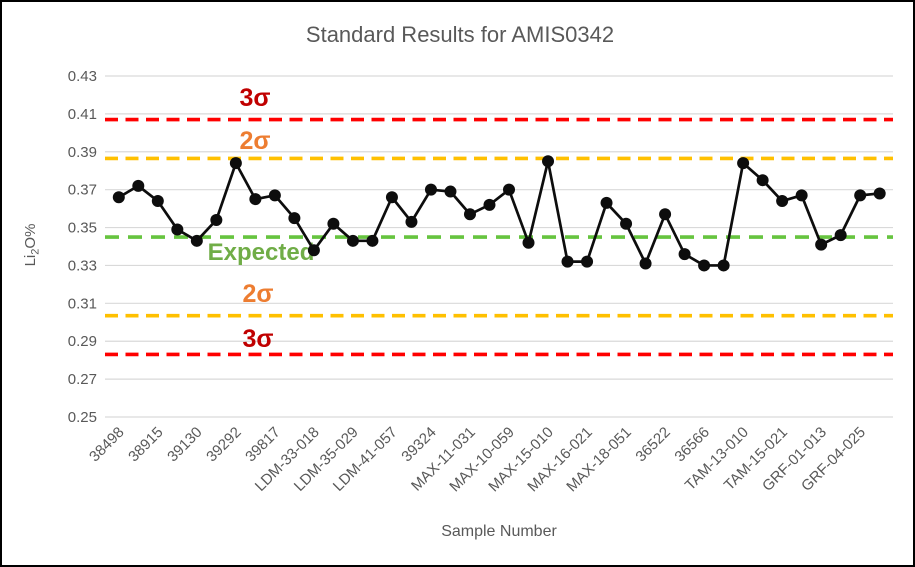 This screenshot has width=915, height=567. What do you see at coordinates (224, 445) in the screenshot?
I see `x-tick-label: 39292` at bounding box center [224, 445].